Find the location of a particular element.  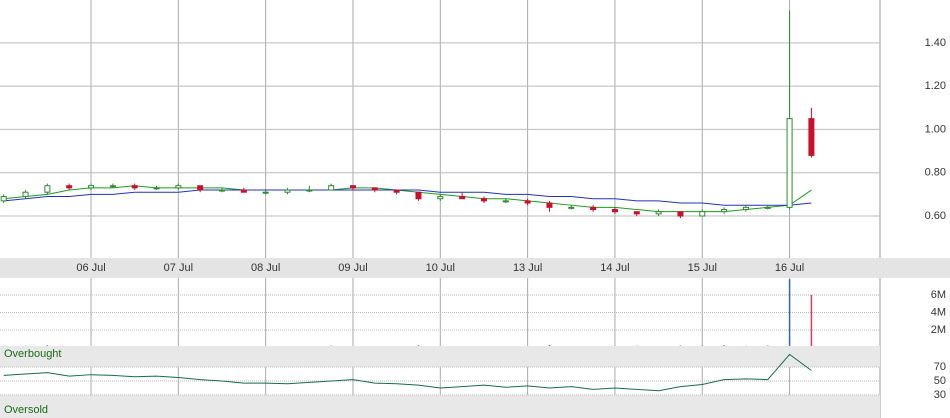

x-tick-label: 14 Jul is located at coordinates (614, 268).